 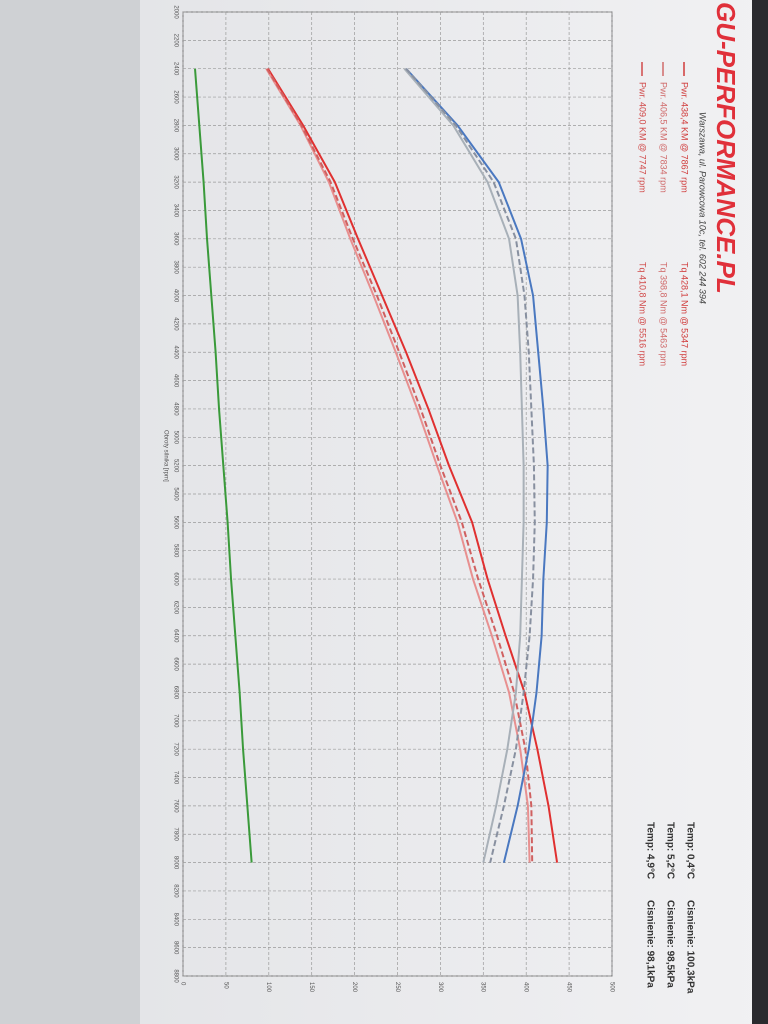 I want to click on x-tick-label: 3000, so click(x=175, y=154).